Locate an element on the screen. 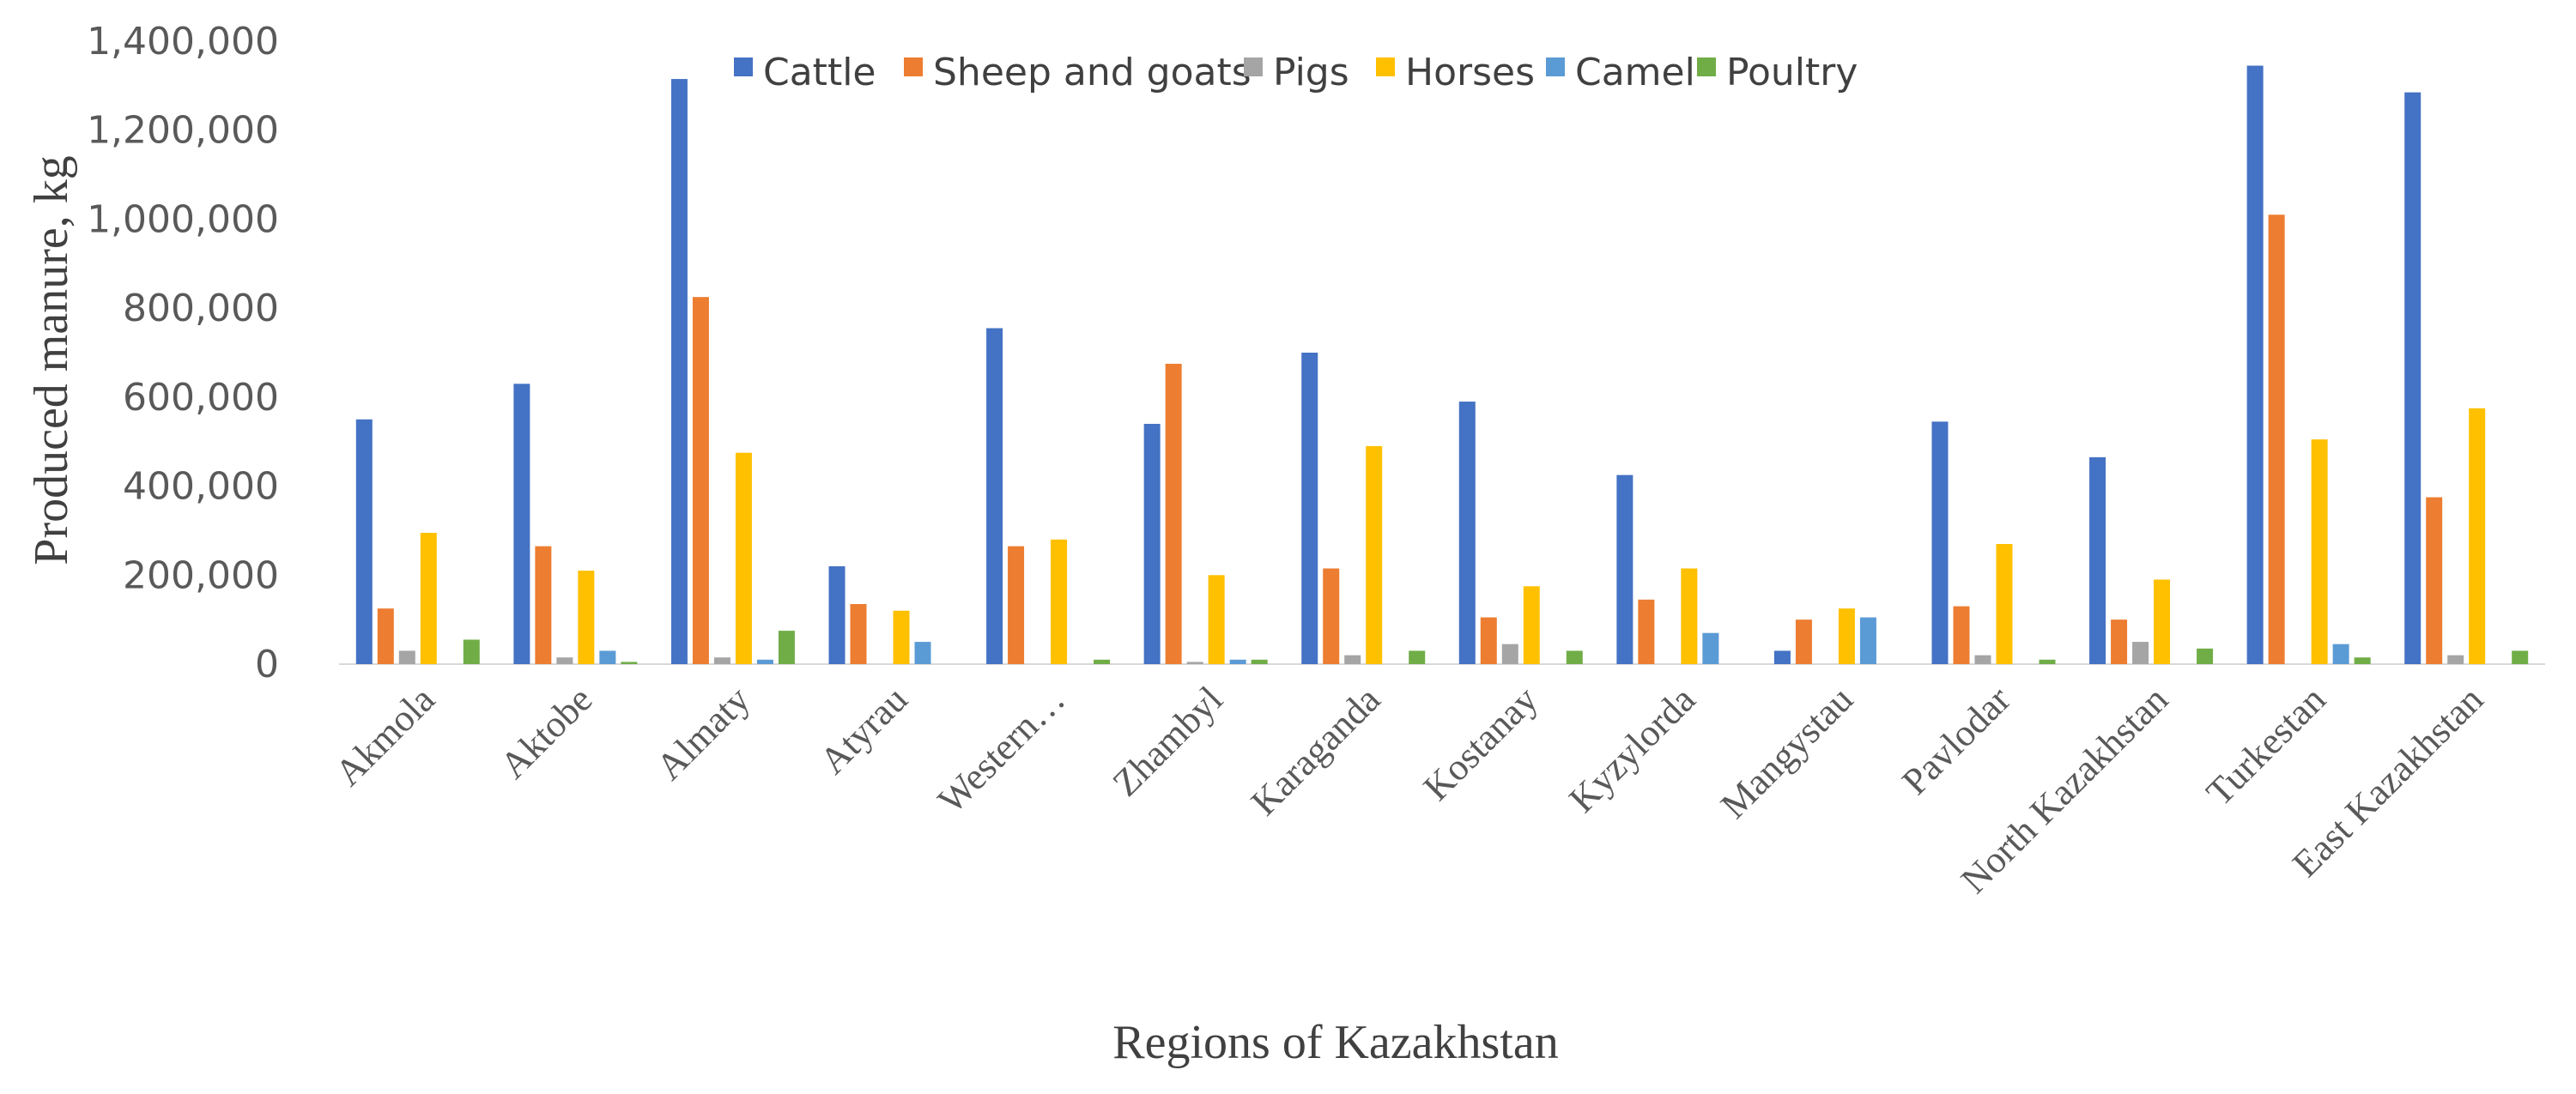 This screenshot has width=2576, height=1094. legend-label: Poultry is located at coordinates (1792, 72).